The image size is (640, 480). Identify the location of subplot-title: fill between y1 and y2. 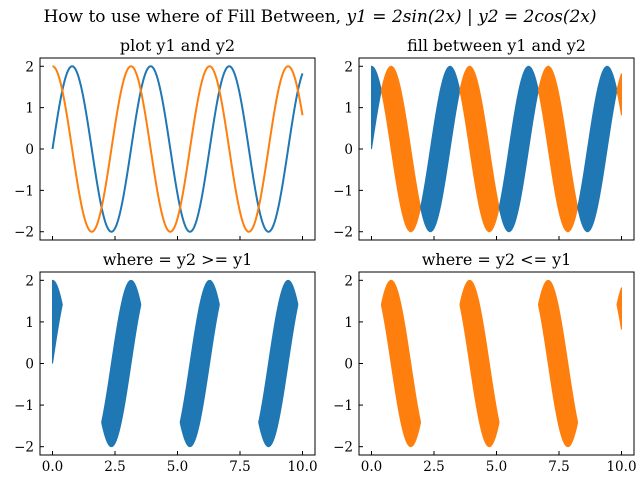
(496, 45).